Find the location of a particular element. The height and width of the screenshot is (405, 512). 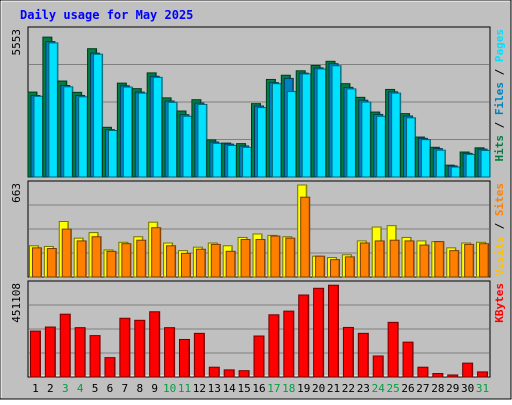

day-label-5: 5 is located at coordinates (95, 388).